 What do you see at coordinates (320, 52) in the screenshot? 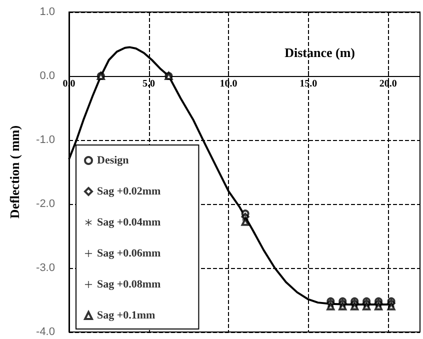
I see `x-axis-title: Distance (m)` at bounding box center [320, 52].